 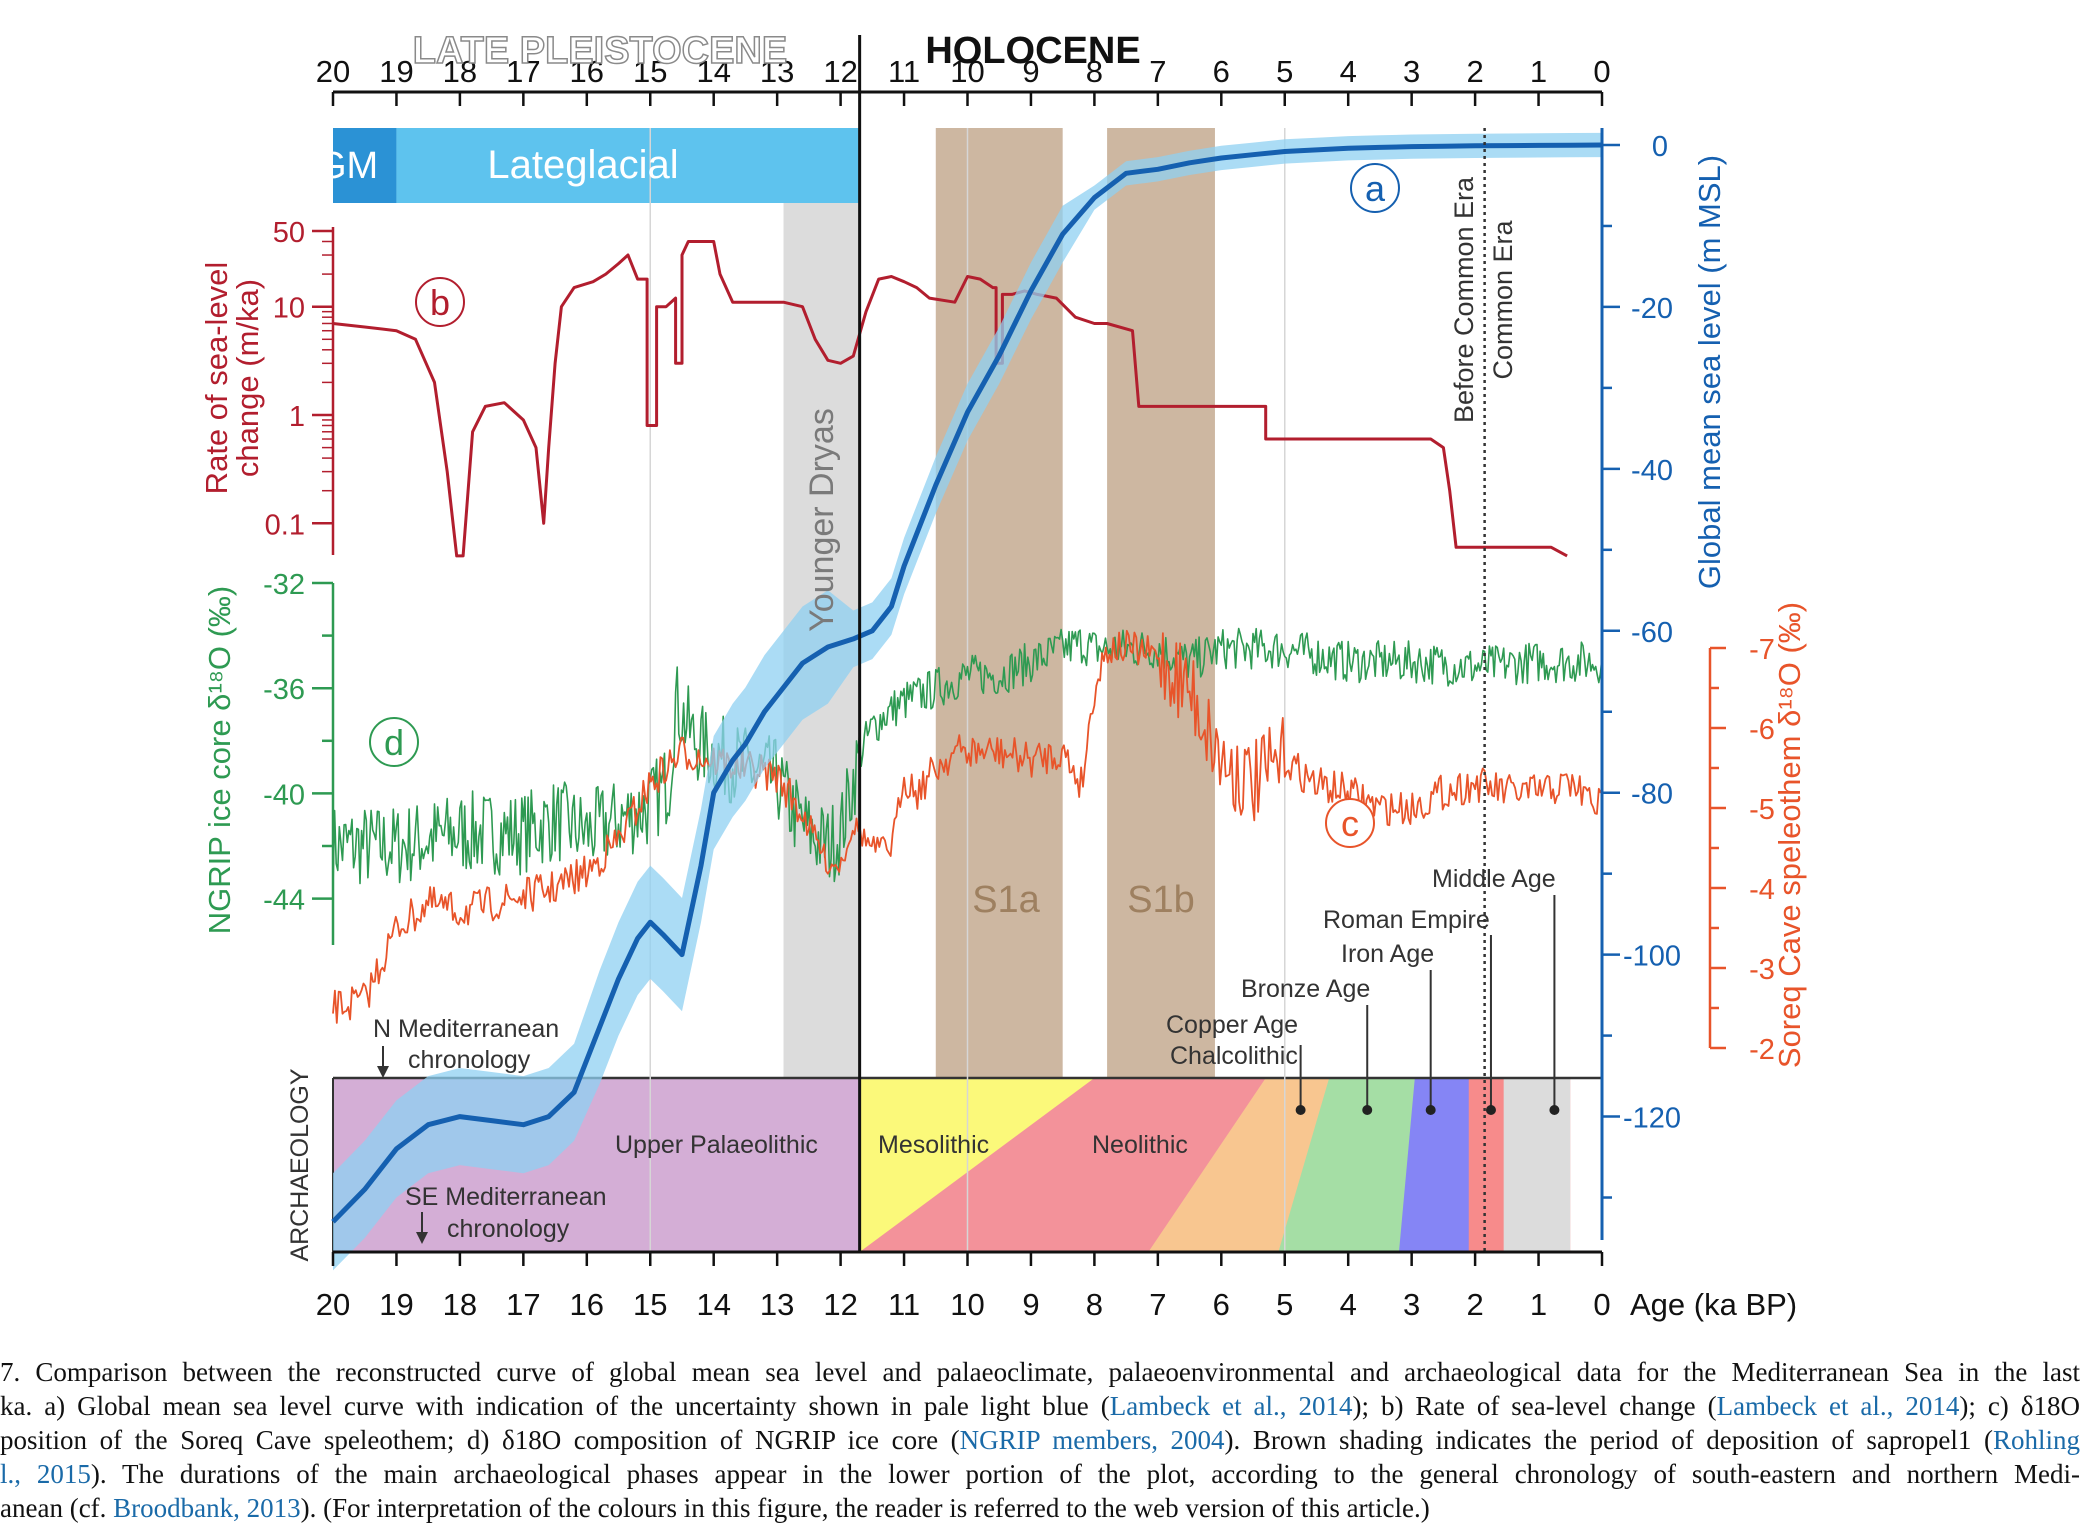 I want to click on top-tick-label: 0, so click(x=1601, y=71).